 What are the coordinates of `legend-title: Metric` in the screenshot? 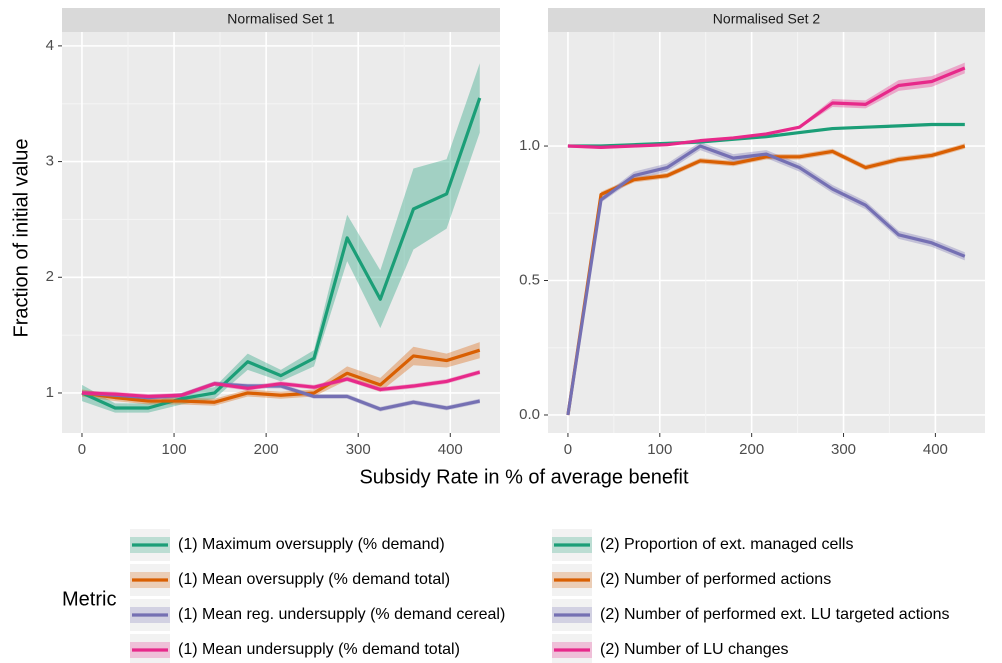 It's located at (89, 599).